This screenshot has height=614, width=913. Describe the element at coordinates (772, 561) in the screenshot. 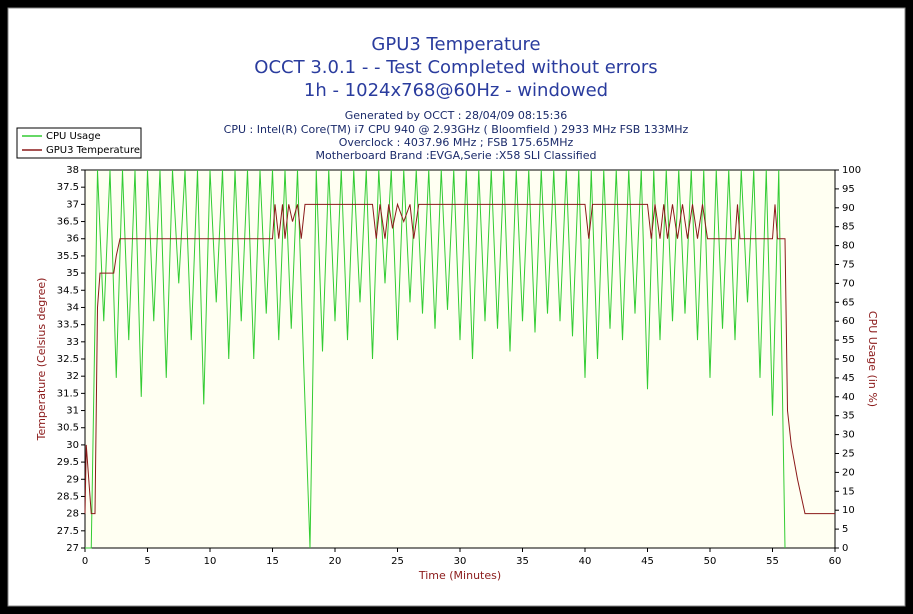

I see `x-tick-label: 55` at that location.